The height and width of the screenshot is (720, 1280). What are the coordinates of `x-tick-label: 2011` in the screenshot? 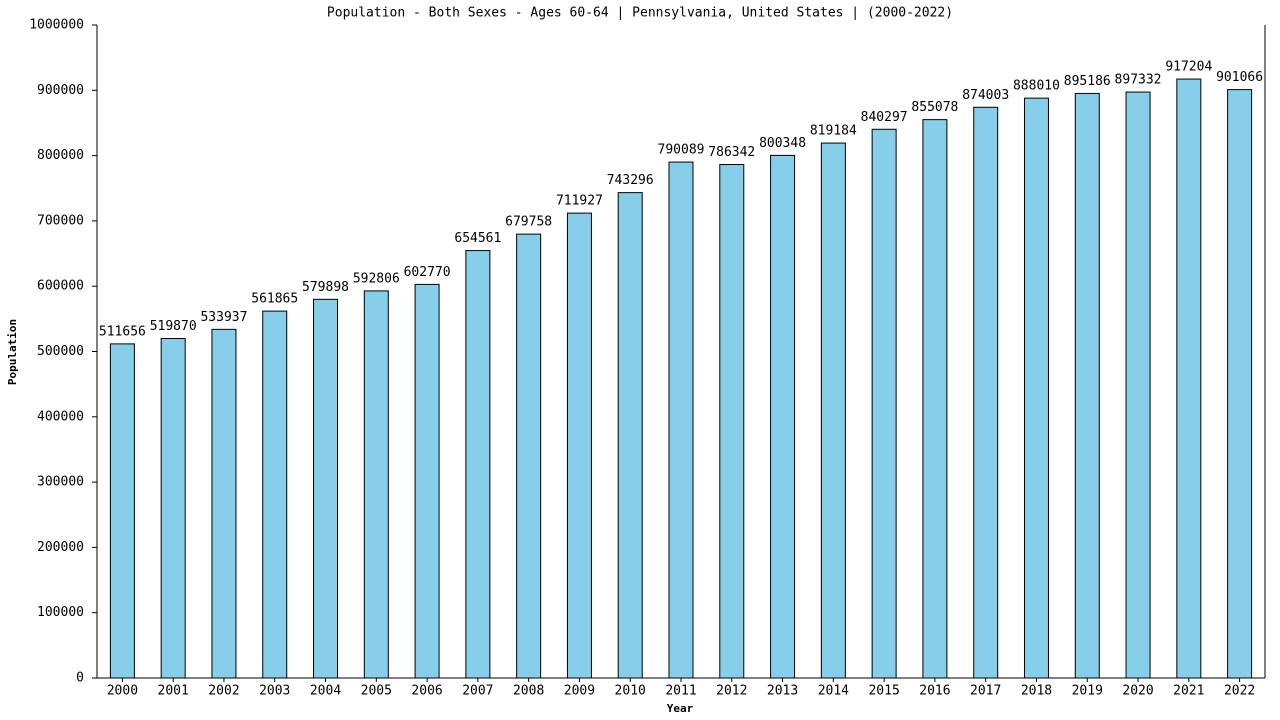 It's located at (680, 691).